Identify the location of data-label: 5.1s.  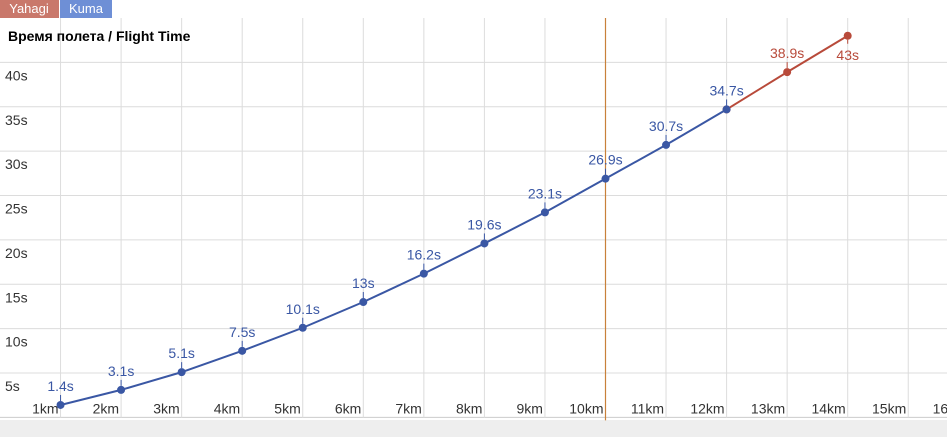
(181, 353).